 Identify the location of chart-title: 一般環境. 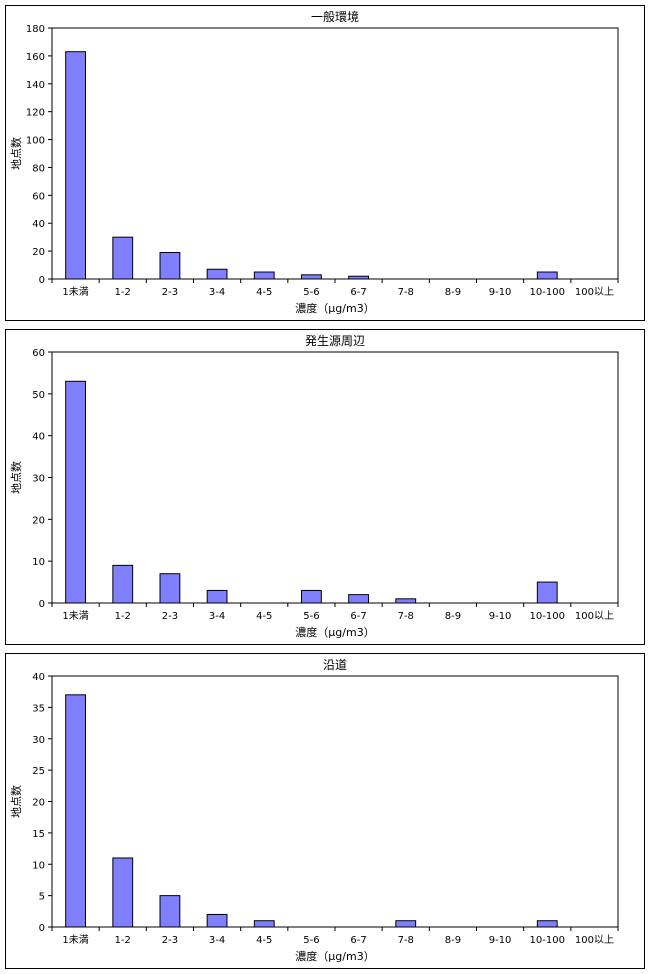
(335, 16).